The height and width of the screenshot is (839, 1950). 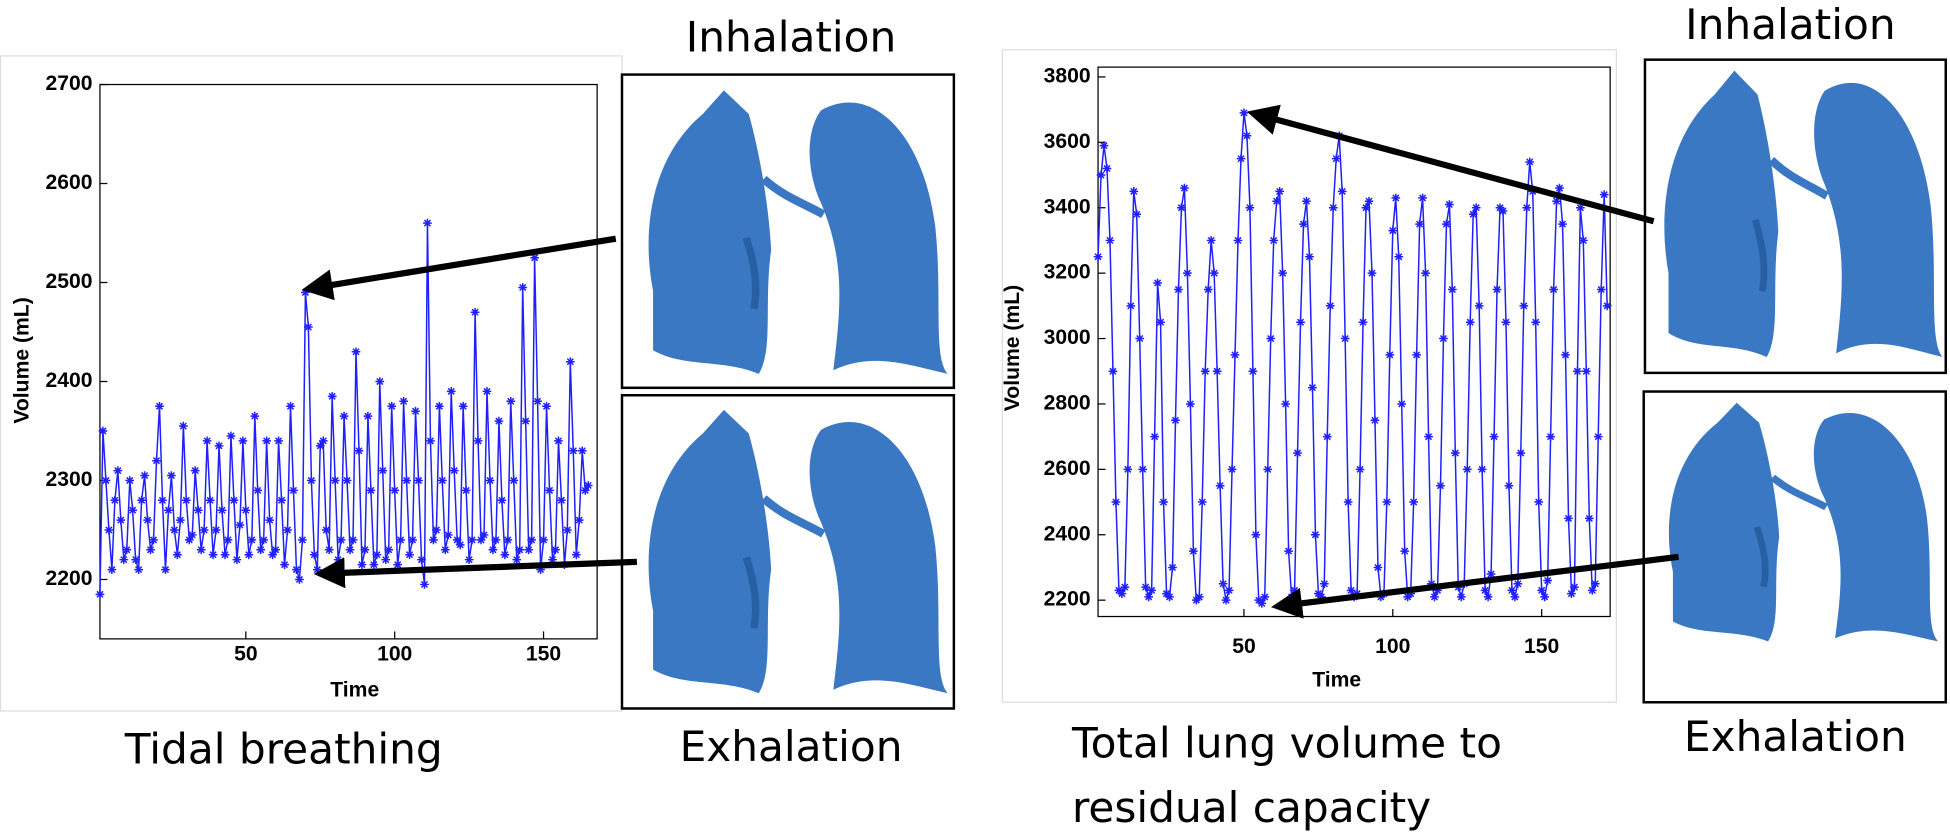 I want to click on y-tick-label: 2800, so click(x=1067, y=403).